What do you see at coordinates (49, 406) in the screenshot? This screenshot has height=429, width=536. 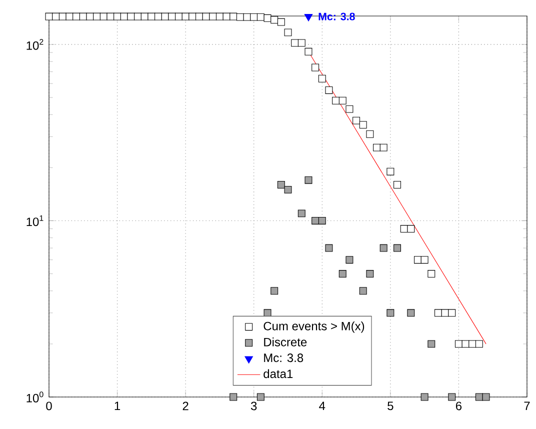 I see `x-tick-label: 0` at bounding box center [49, 406].